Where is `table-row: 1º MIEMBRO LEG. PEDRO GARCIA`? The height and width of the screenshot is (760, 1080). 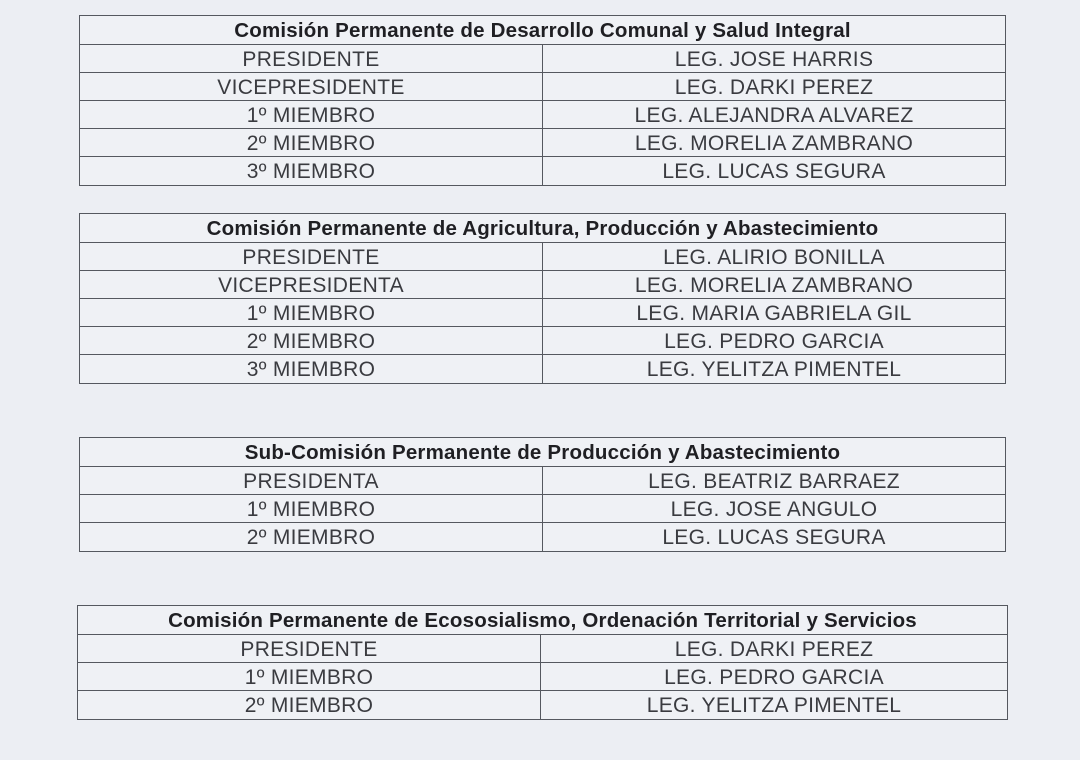 table-row: 1º MIEMBRO LEG. PEDRO GARCIA is located at coordinates (542, 677).